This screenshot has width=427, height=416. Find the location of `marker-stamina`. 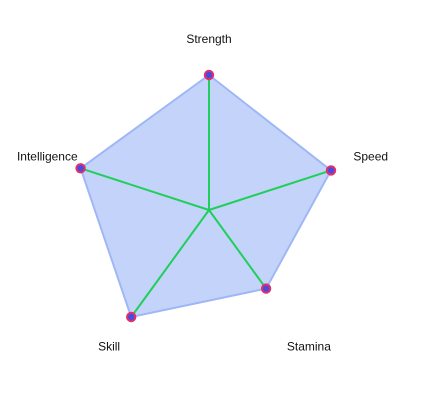

marker-stamina is located at coordinates (266, 288).